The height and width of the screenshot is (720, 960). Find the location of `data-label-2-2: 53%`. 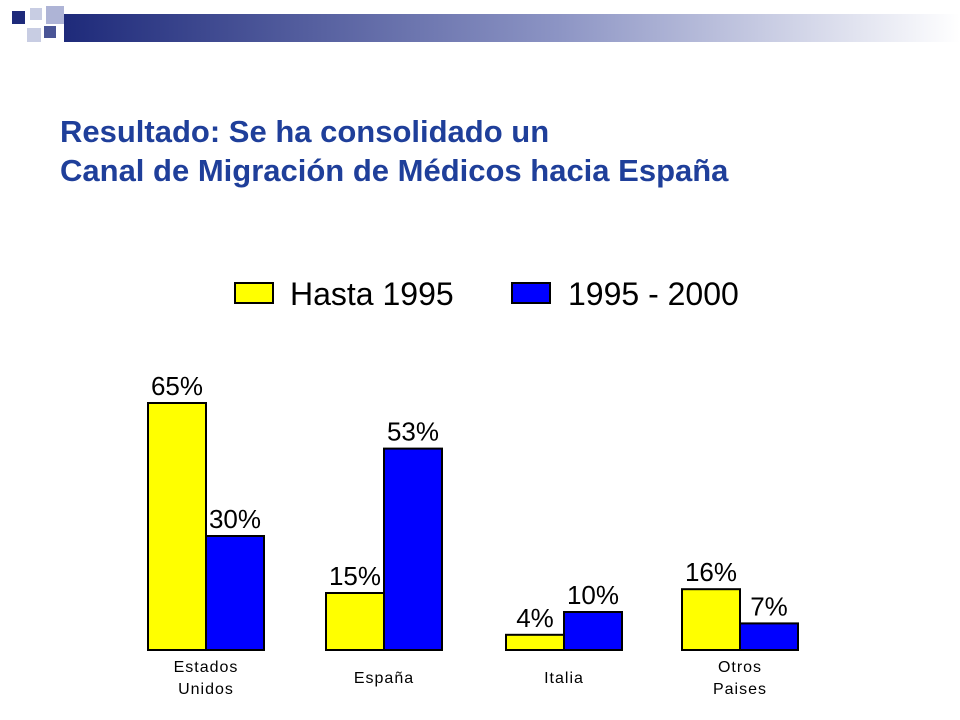

data-label-2-2: 53% is located at coordinates (413, 432).